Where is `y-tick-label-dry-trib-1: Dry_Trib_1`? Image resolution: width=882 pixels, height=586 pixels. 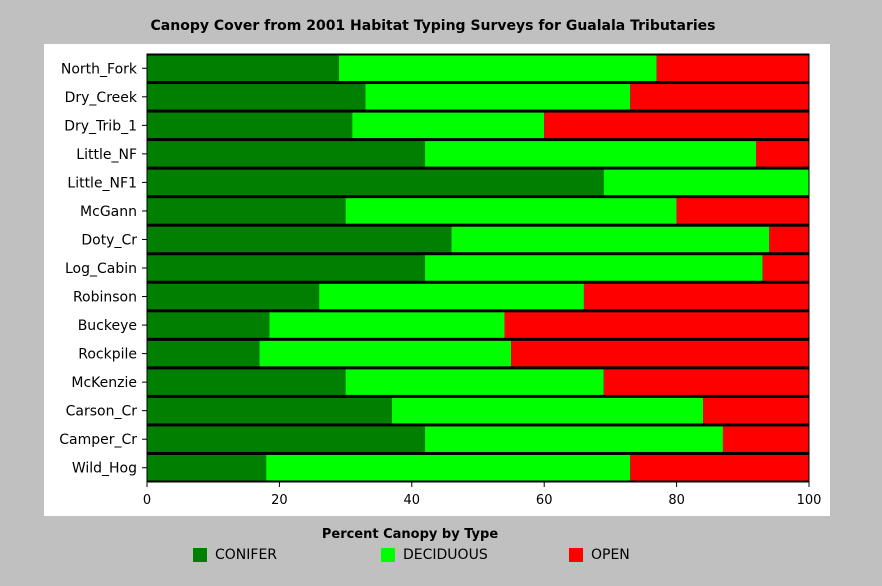 y-tick-label-dry-trib-1: Dry_Trib_1 is located at coordinates (100, 126).